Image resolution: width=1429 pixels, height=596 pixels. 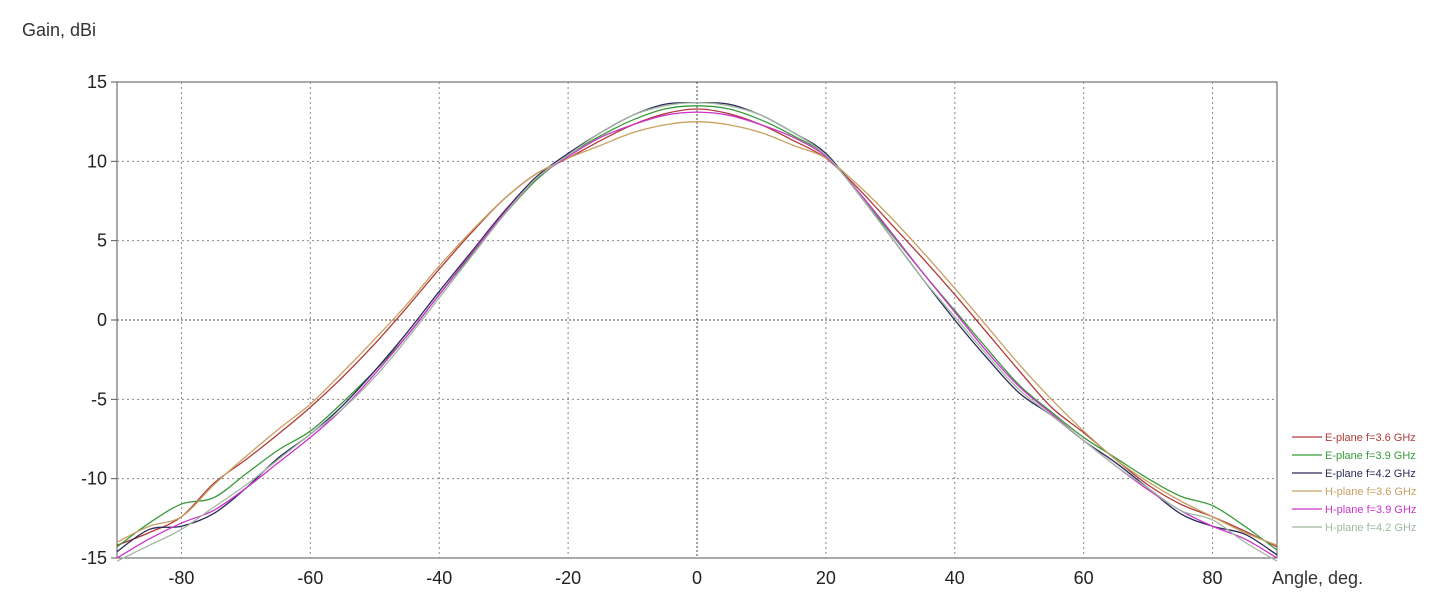 I want to click on legend-label: H-plane f=3.9 GHz, so click(x=1370, y=510).